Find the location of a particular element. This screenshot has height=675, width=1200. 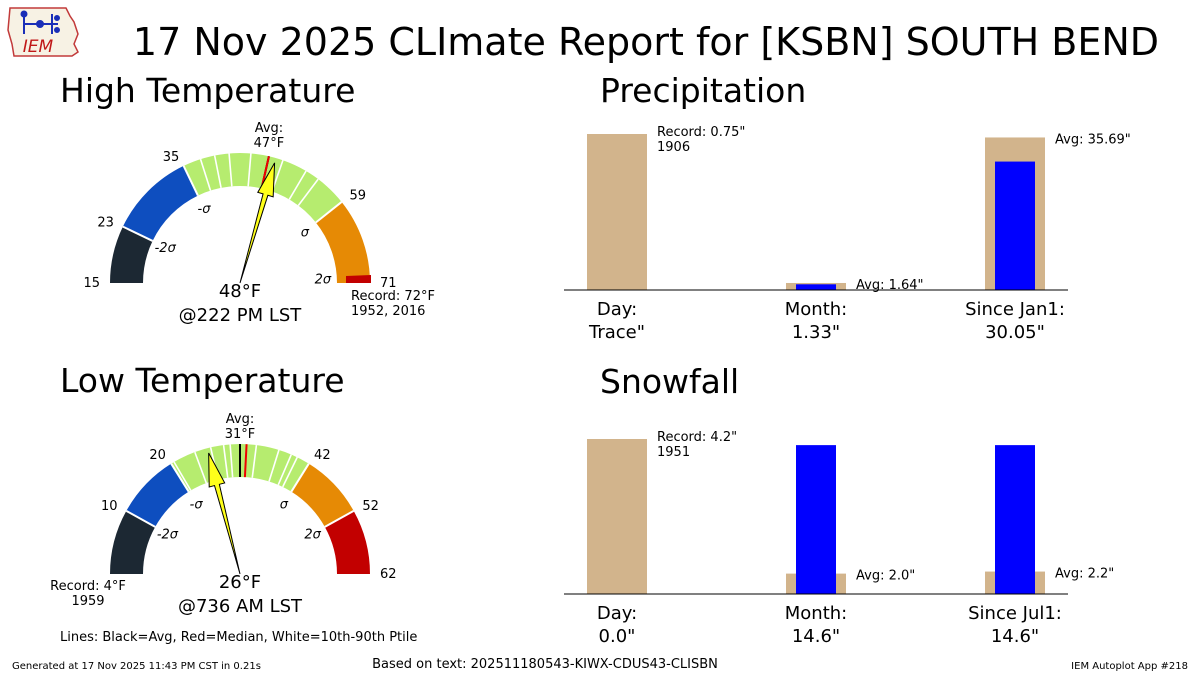

edge-label: 59 is located at coordinates (357, 196).